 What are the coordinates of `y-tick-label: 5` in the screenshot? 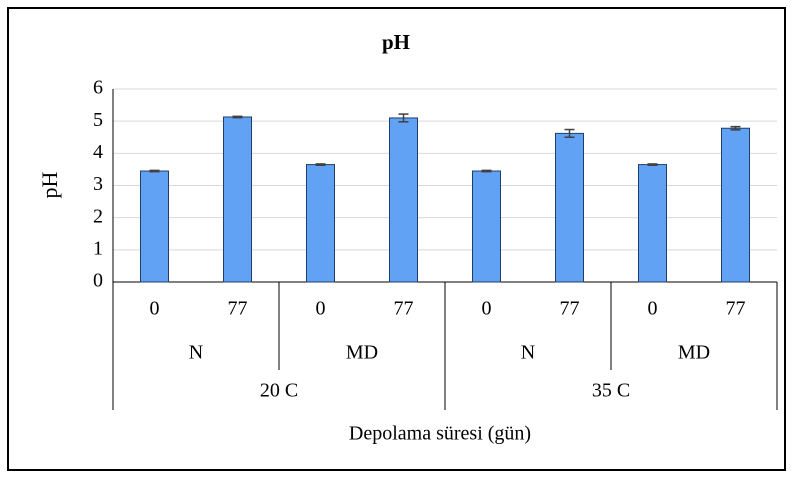 It's located at (98, 120).